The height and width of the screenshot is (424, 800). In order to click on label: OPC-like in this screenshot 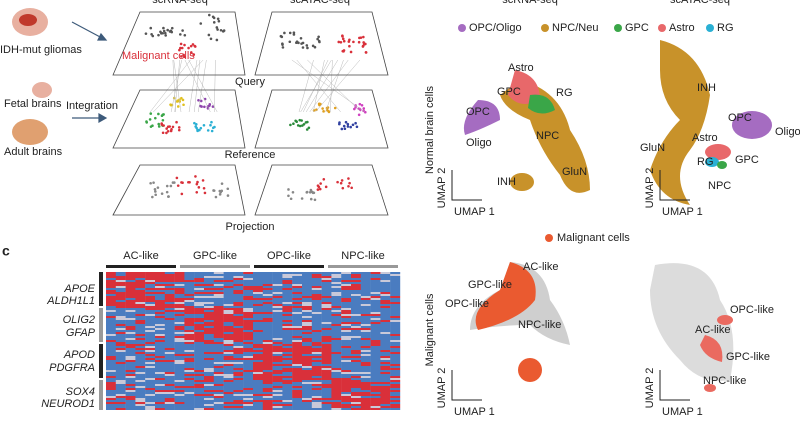, I will do `click(752, 310)`.